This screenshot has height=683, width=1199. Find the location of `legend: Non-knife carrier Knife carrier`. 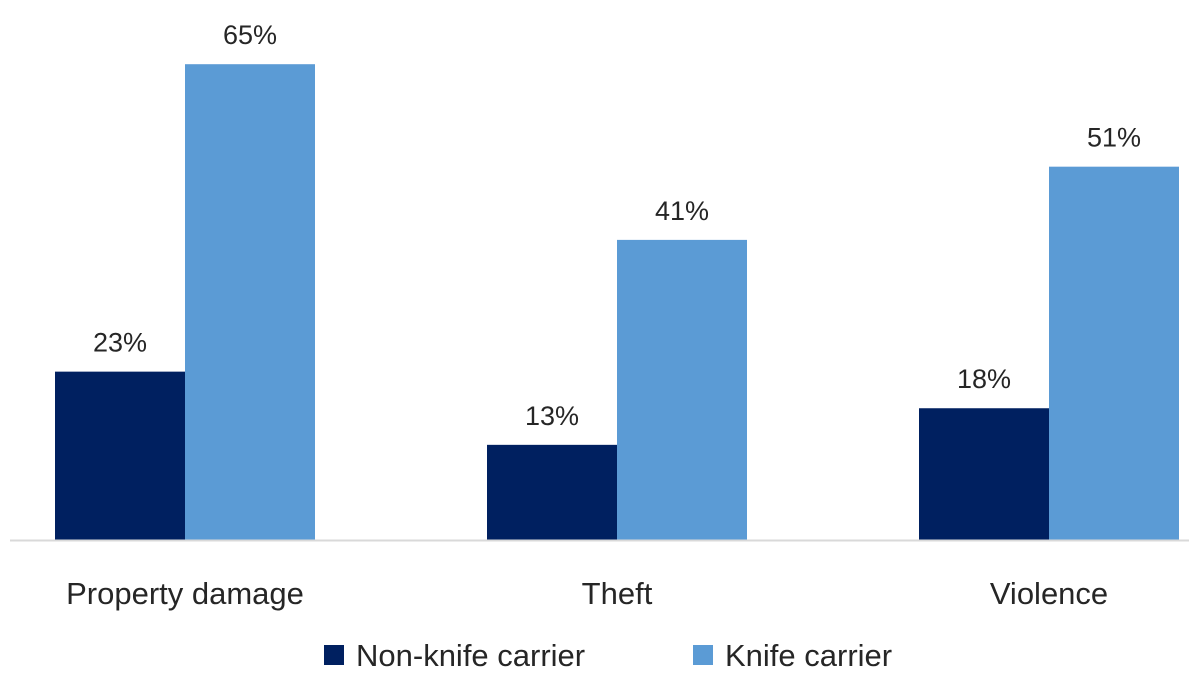

legend: Non-knife carrier Knife carrier is located at coordinates (608, 655).